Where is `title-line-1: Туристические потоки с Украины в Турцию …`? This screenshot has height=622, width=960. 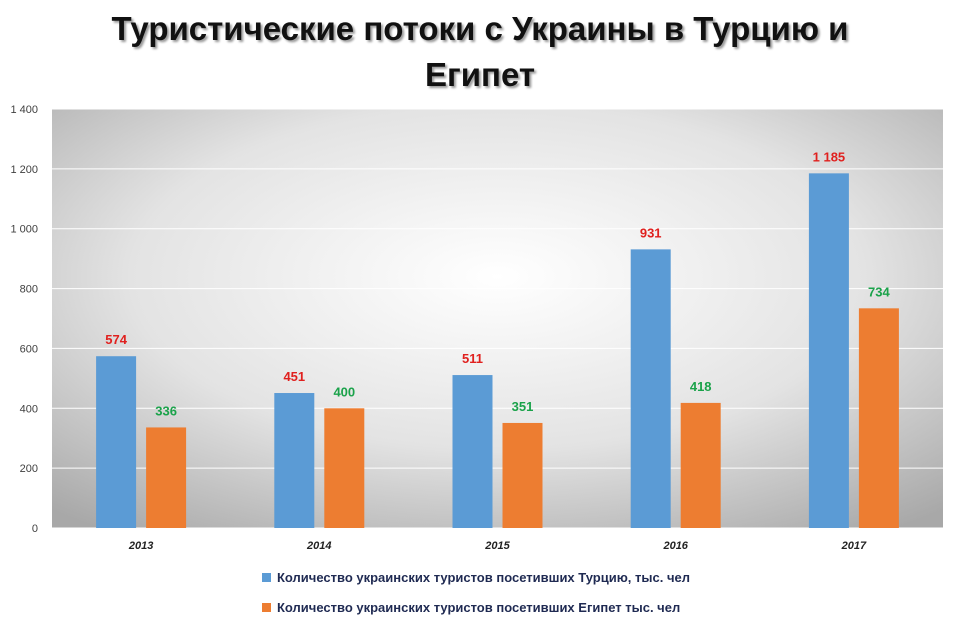
title-line-1: Туристические потоки с Украины в Турцию … is located at coordinates (480, 28).